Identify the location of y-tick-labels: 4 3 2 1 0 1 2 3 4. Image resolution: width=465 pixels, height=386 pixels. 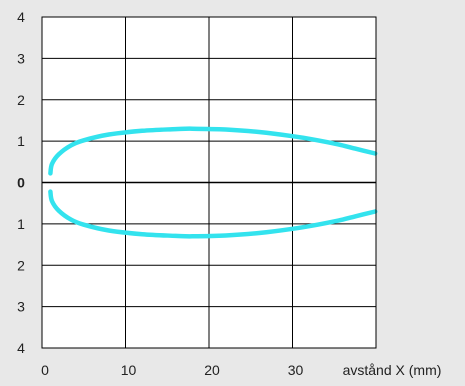
(21, 182).